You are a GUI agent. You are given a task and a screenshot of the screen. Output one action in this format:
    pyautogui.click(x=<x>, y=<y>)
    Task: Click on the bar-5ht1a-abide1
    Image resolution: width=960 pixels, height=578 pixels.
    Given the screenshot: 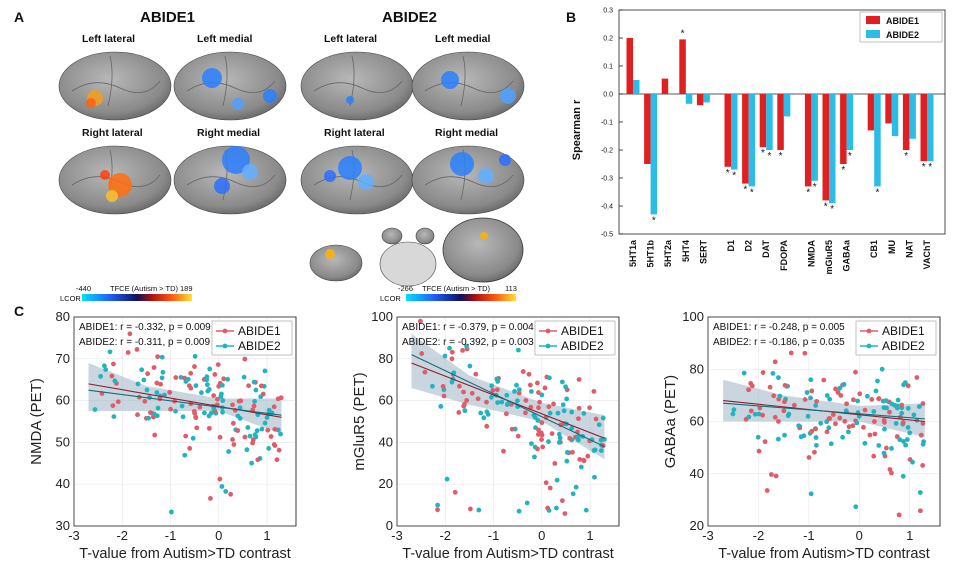 What is the action you would take?
    pyautogui.click(x=629, y=66)
    